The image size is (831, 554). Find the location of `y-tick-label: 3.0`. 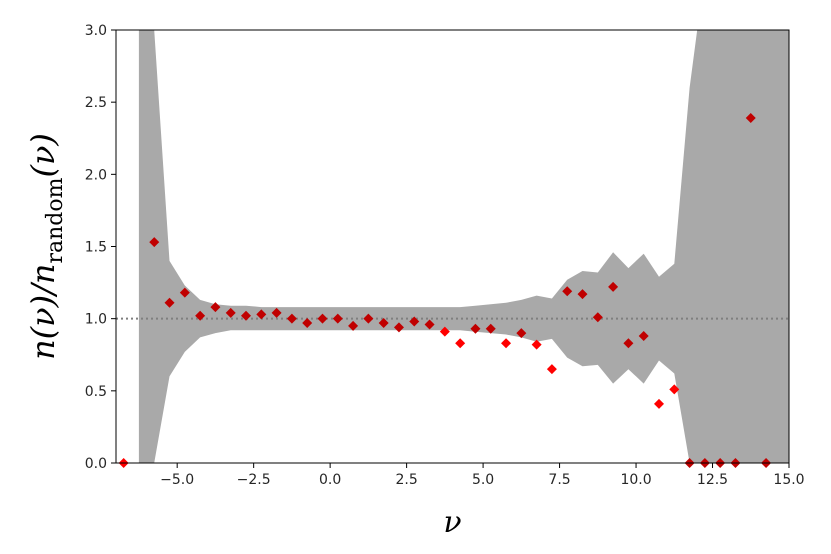

y-tick-label: 3.0 is located at coordinates (96, 31).